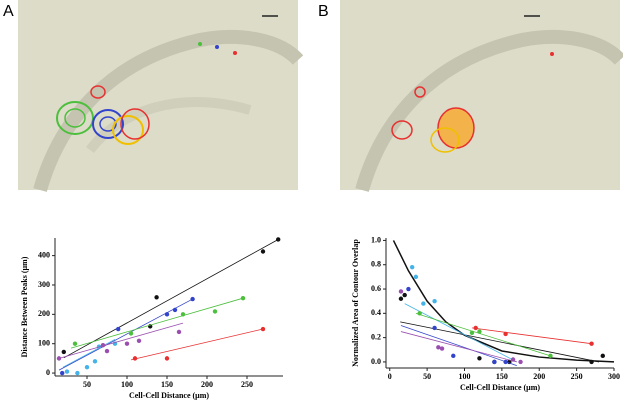  Describe the element at coordinates (44, 254) in the screenshot. I see `y-tick-label: 400` at that location.